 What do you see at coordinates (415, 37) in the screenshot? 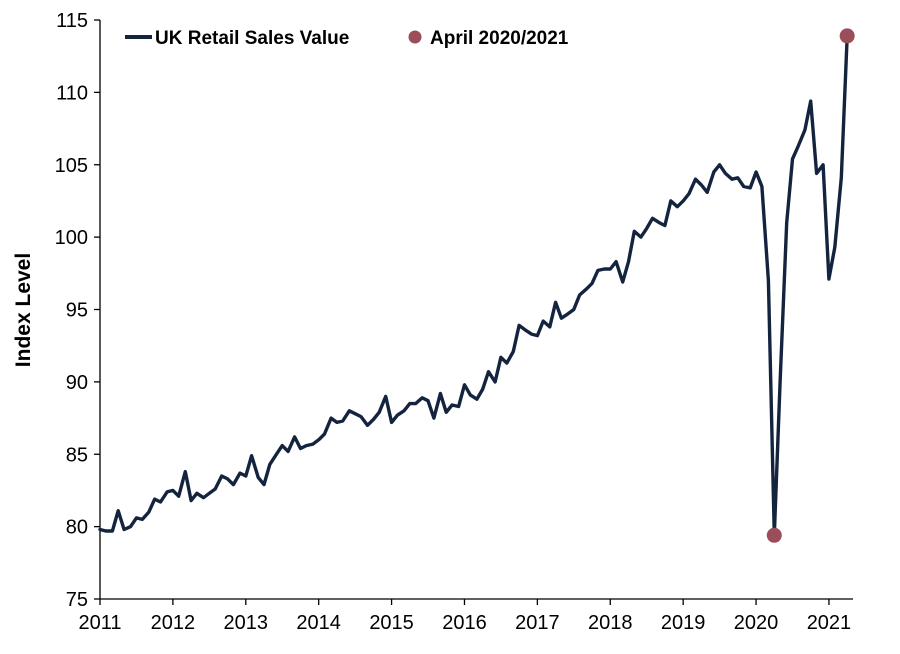
I see `legend-marker-swatch` at bounding box center [415, 37].